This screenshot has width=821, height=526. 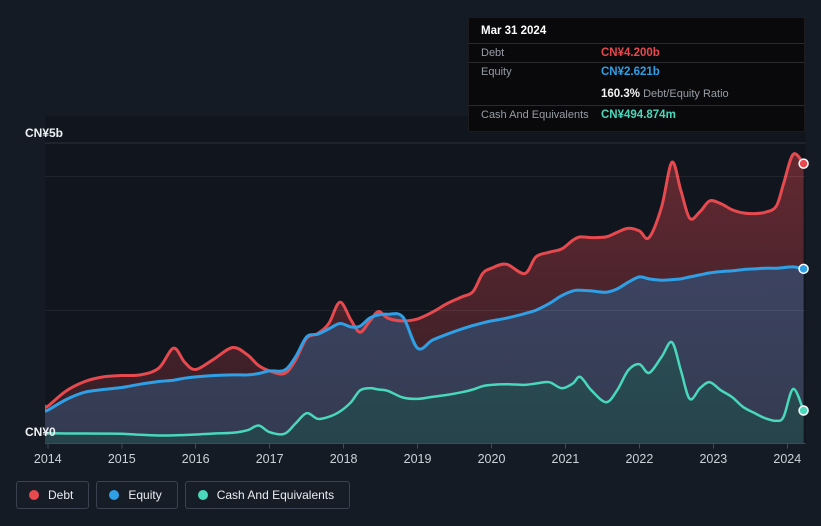 What do you see at coordinates (496, 72) in the screenshot?
I see `tooltip-equity-label: Equity` at bounding box center [496, 72].